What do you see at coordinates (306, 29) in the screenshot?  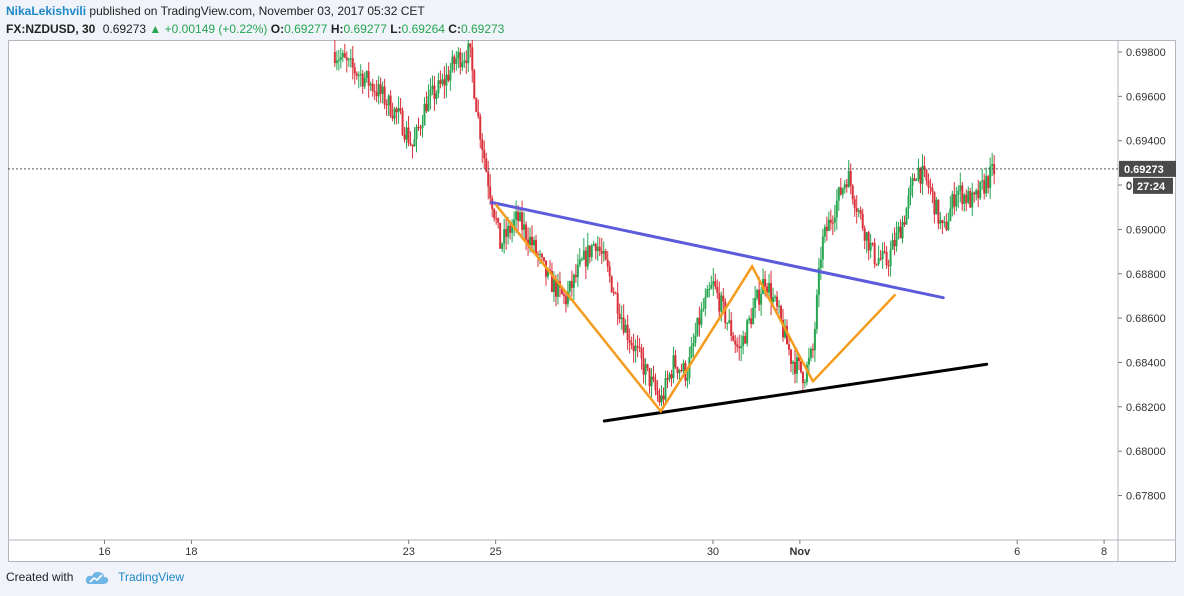 I see `open-value: 0.69277` at bounding box center [306, 29].